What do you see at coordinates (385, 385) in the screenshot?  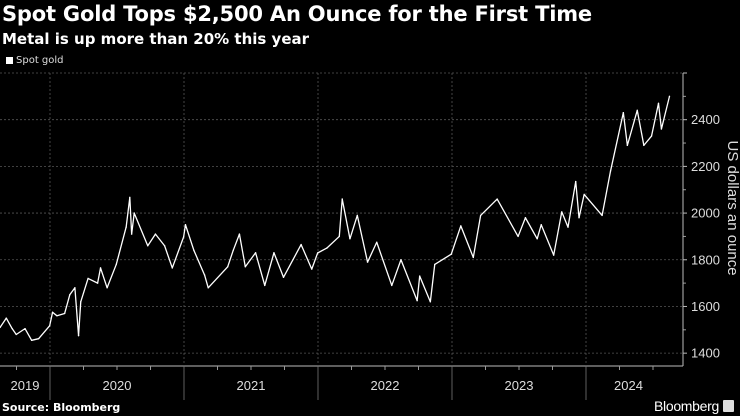 I see `x-tick-label: 2022` at bounding box center [385, 385].